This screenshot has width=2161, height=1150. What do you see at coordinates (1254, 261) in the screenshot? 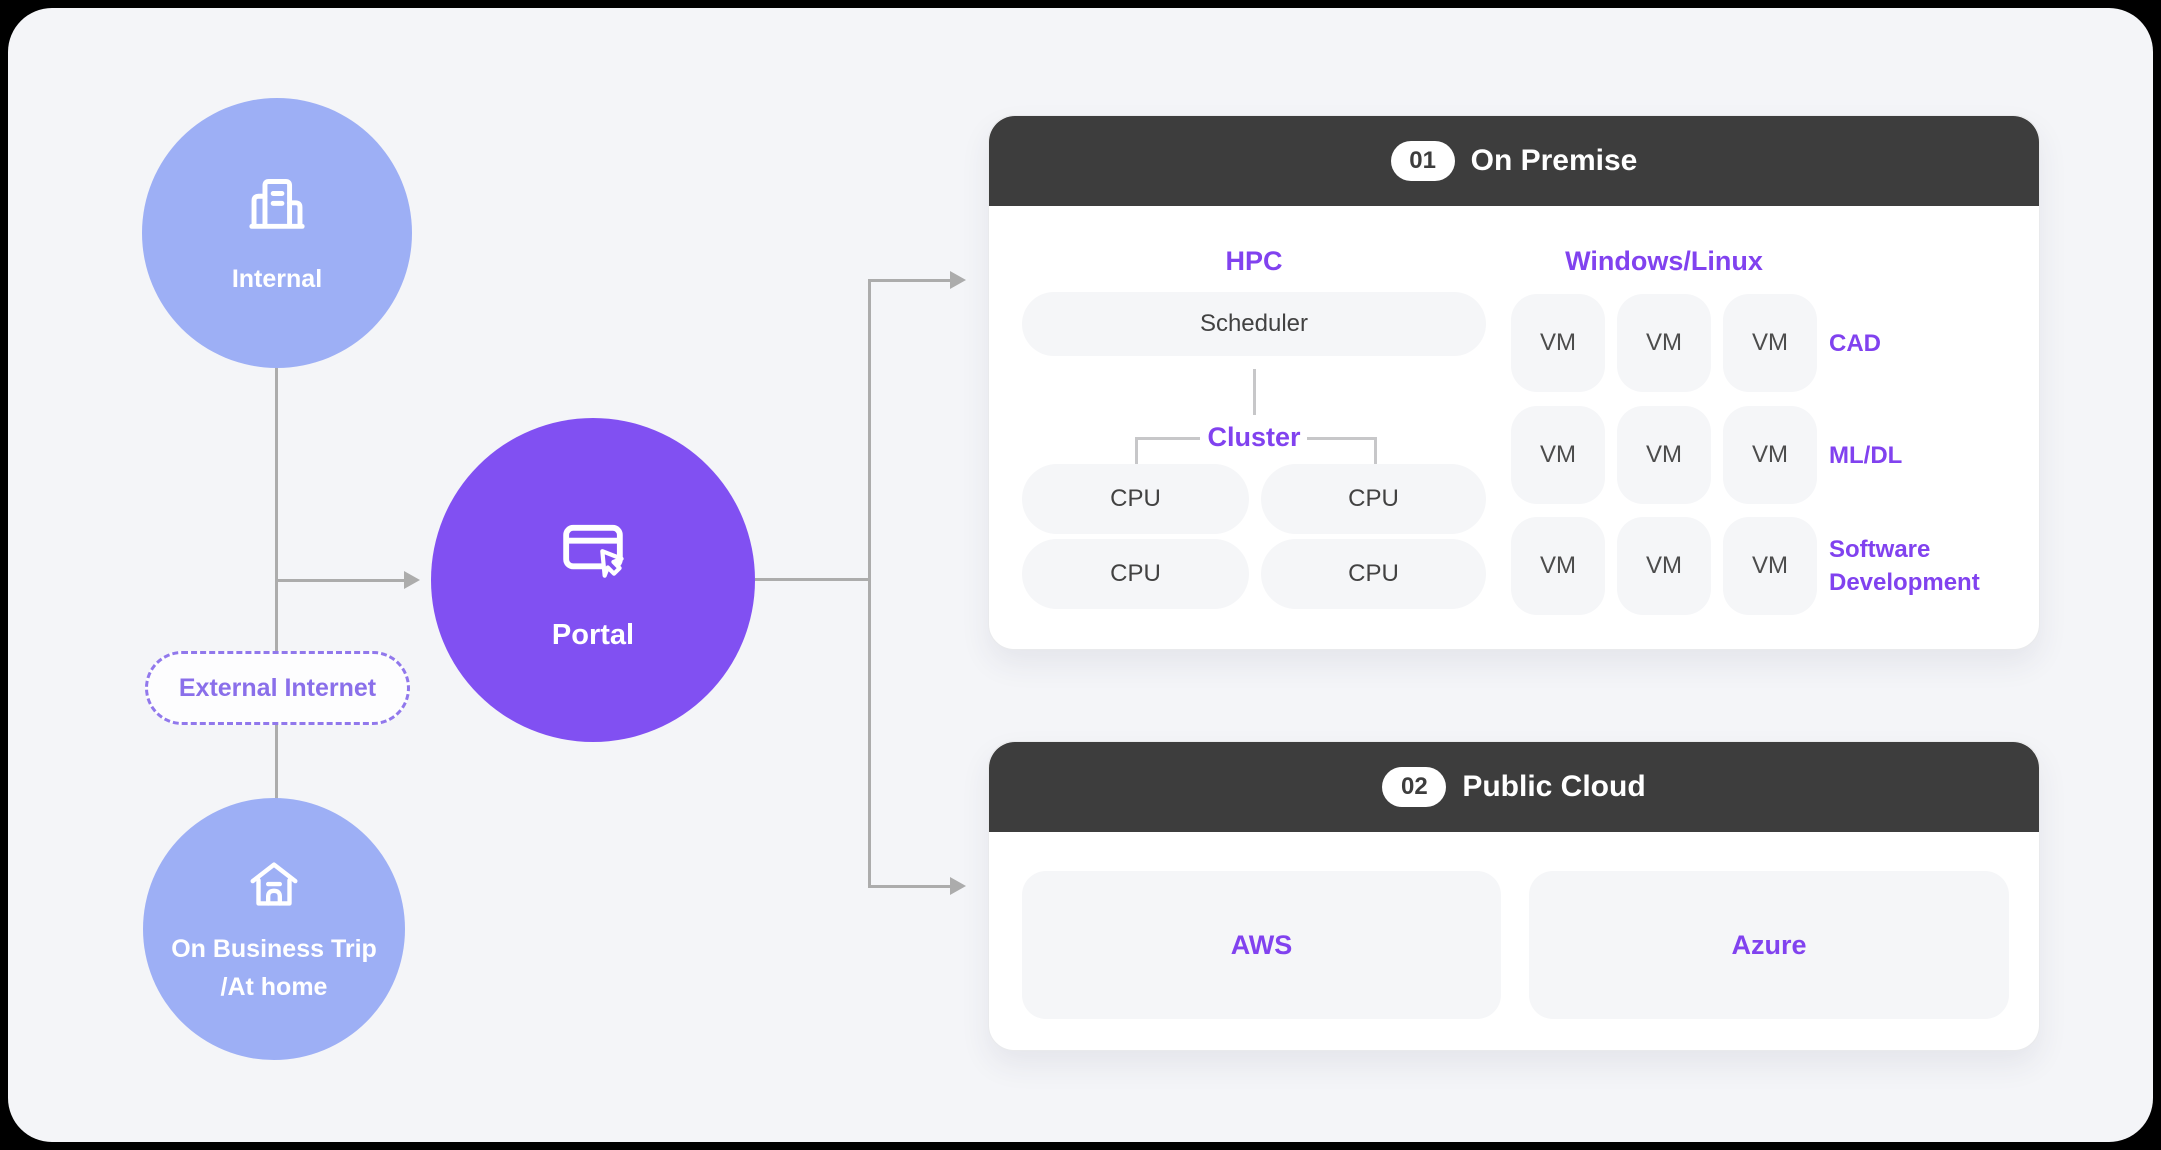
I see `hpc-title: HPC` at bounding box center [1254, 261].